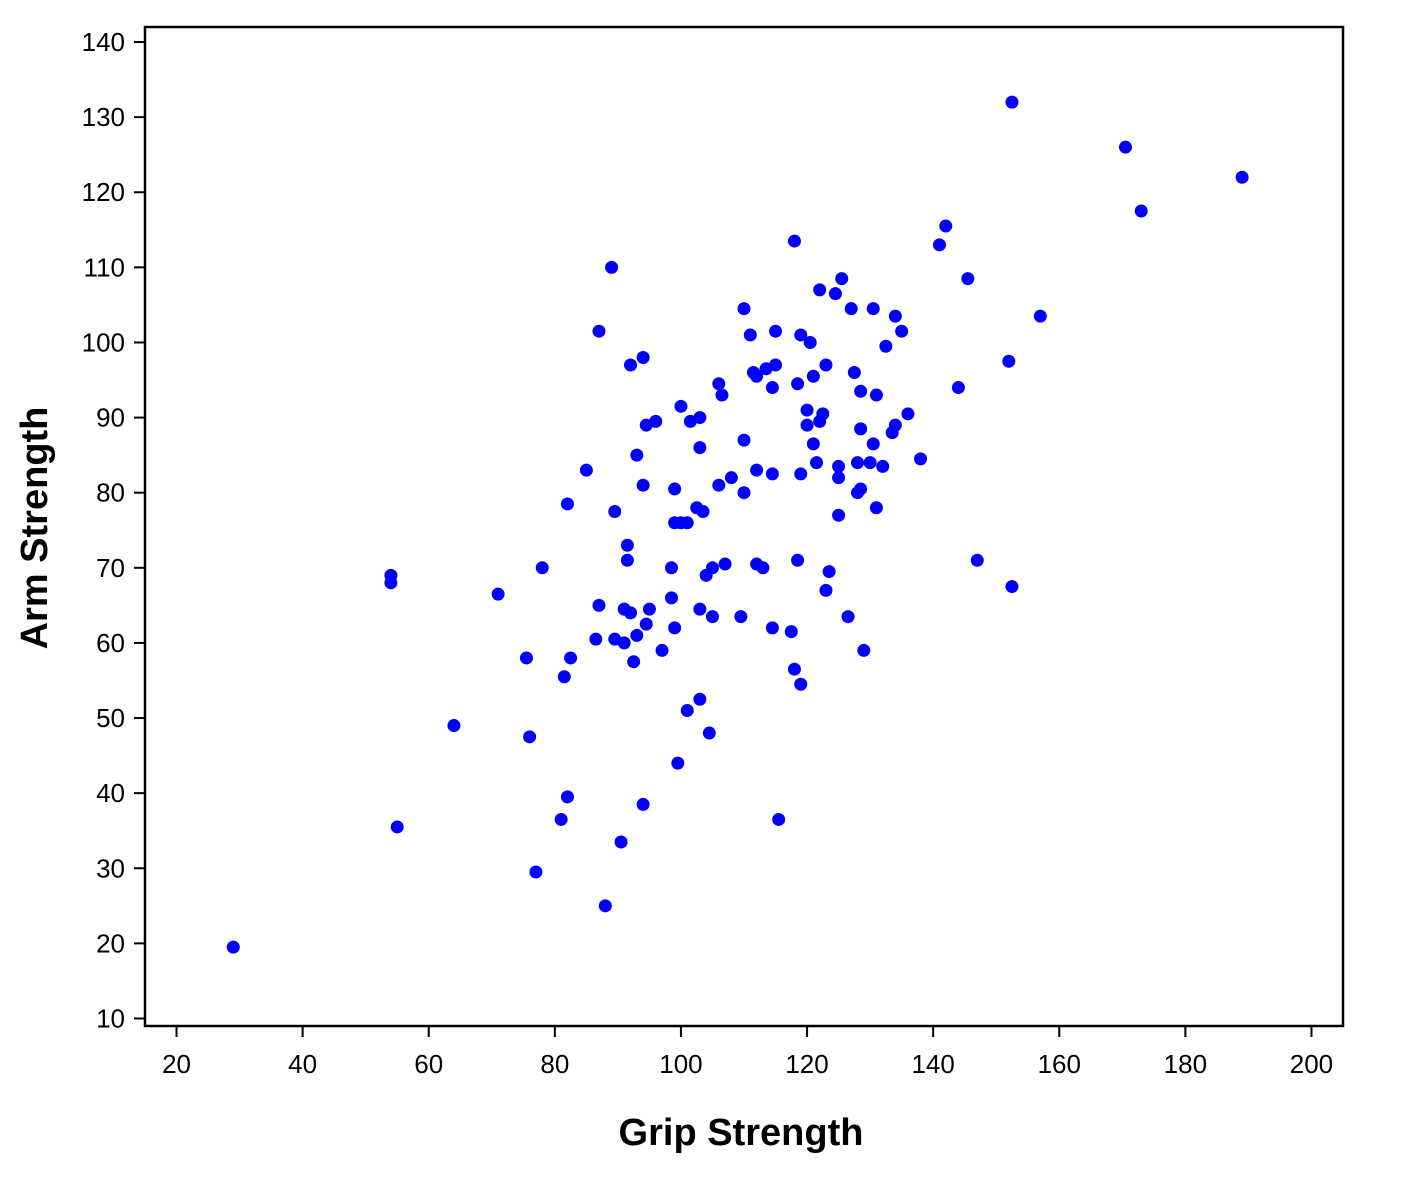  What do you see at coordinates (110, 868) in the screenshot?
I see `y-tick-label: 30` at bounding box center [110, 868].